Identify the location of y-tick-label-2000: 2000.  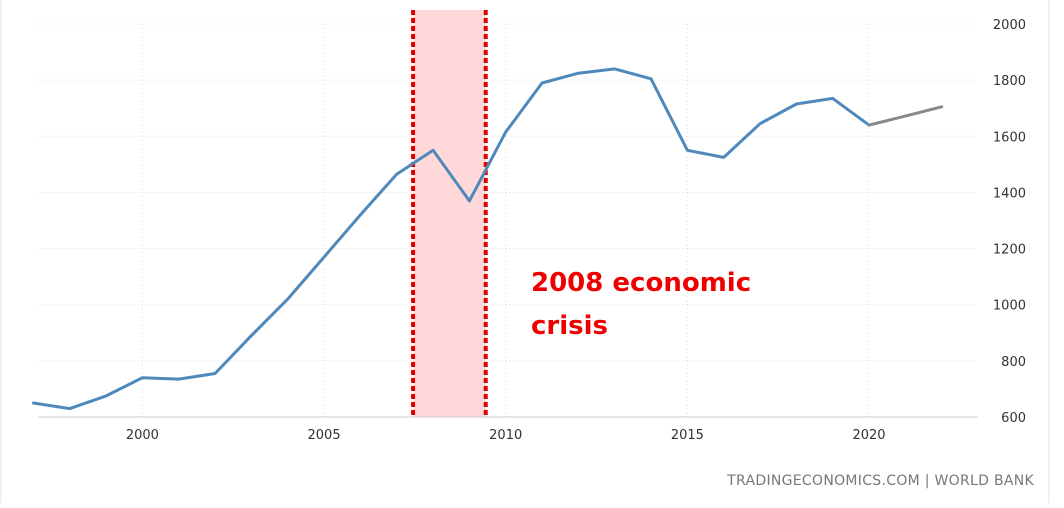
(1009, 25).